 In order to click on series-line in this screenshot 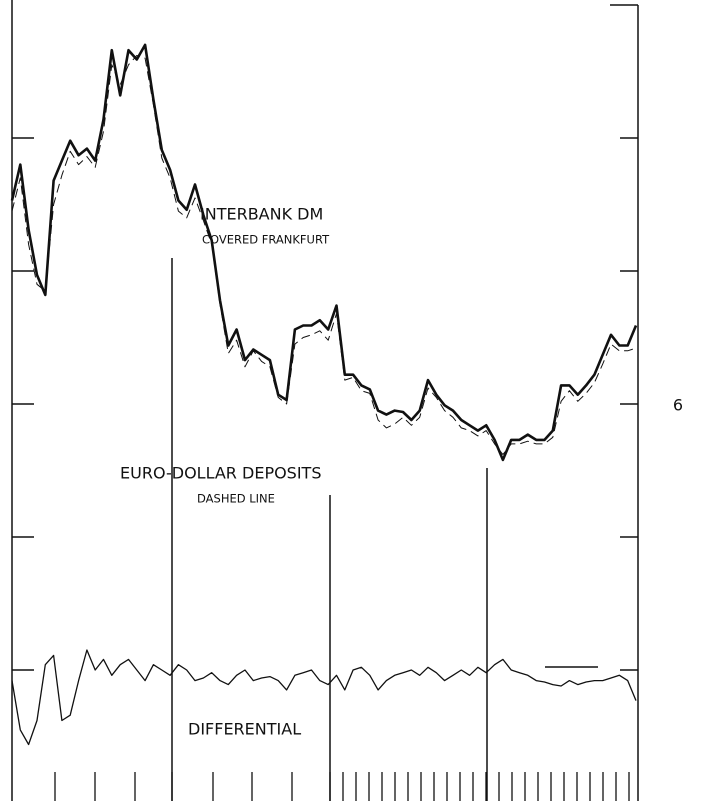, I will do `click(324, 697)`.